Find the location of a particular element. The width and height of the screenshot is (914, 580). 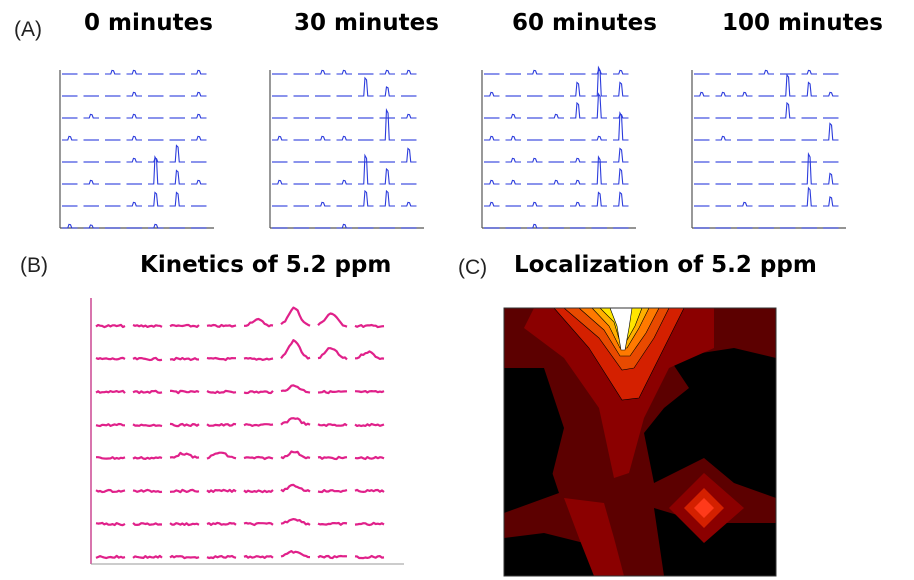

panel-b-label: (B) is located at coordinates (34, 265).